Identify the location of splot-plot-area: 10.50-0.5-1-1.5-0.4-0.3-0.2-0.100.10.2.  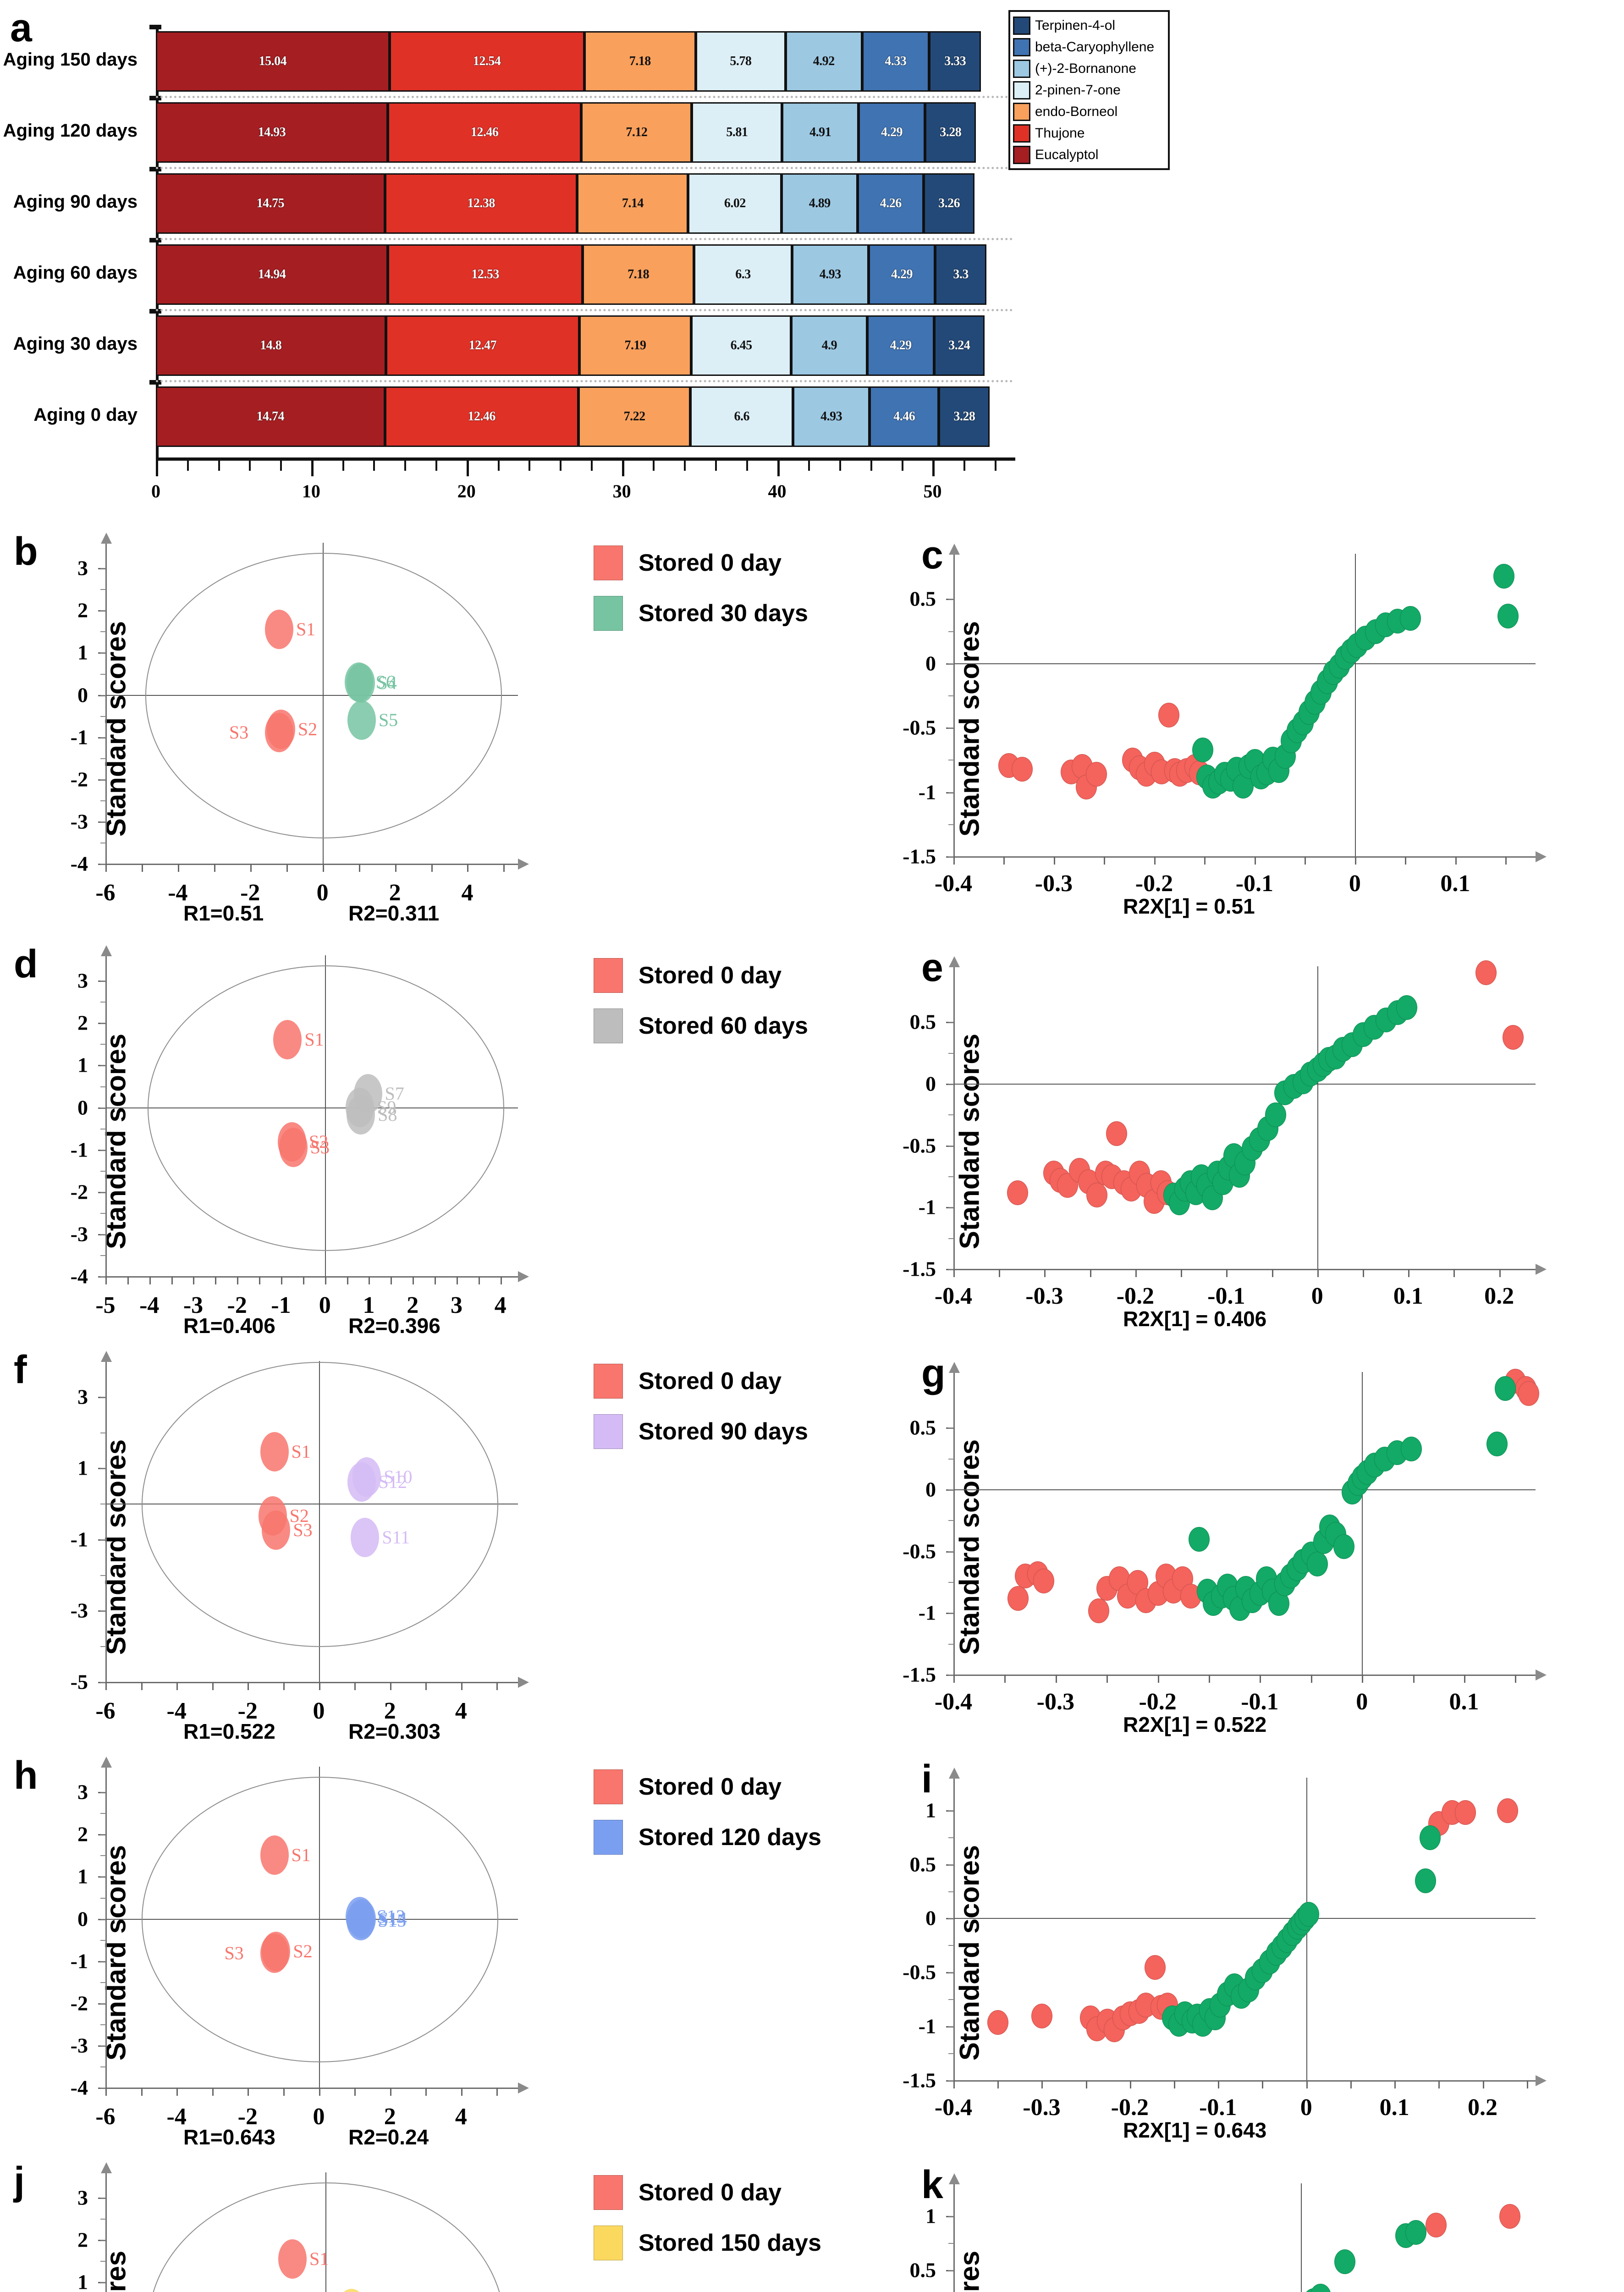
(1223, 2232).